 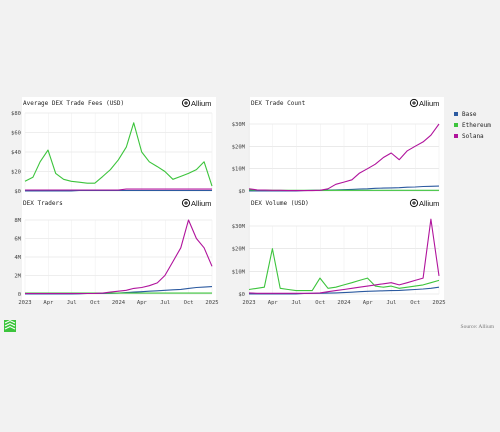 I want to click on y-tick-label: $40, so click(x=16, y=153).